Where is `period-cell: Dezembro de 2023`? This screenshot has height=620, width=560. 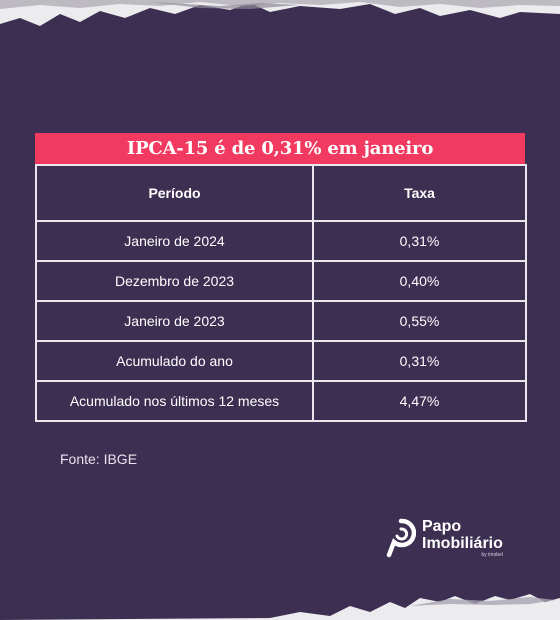
period-cell: Dezembro de 2023 is located at coordinates (174, 281).